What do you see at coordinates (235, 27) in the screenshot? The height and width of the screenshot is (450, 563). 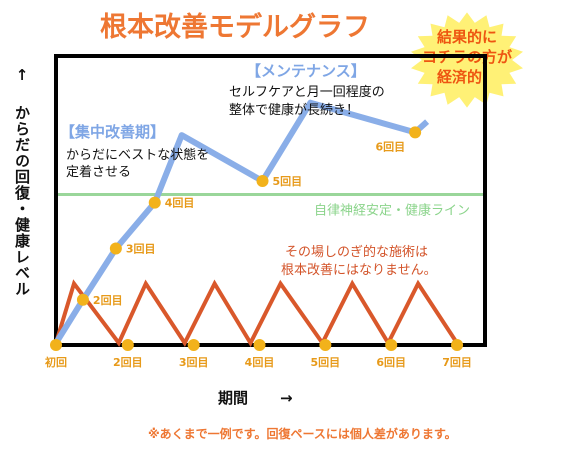 I see `chart-title: 根本改善モデルグラフ` at bounding box center [235, 27].